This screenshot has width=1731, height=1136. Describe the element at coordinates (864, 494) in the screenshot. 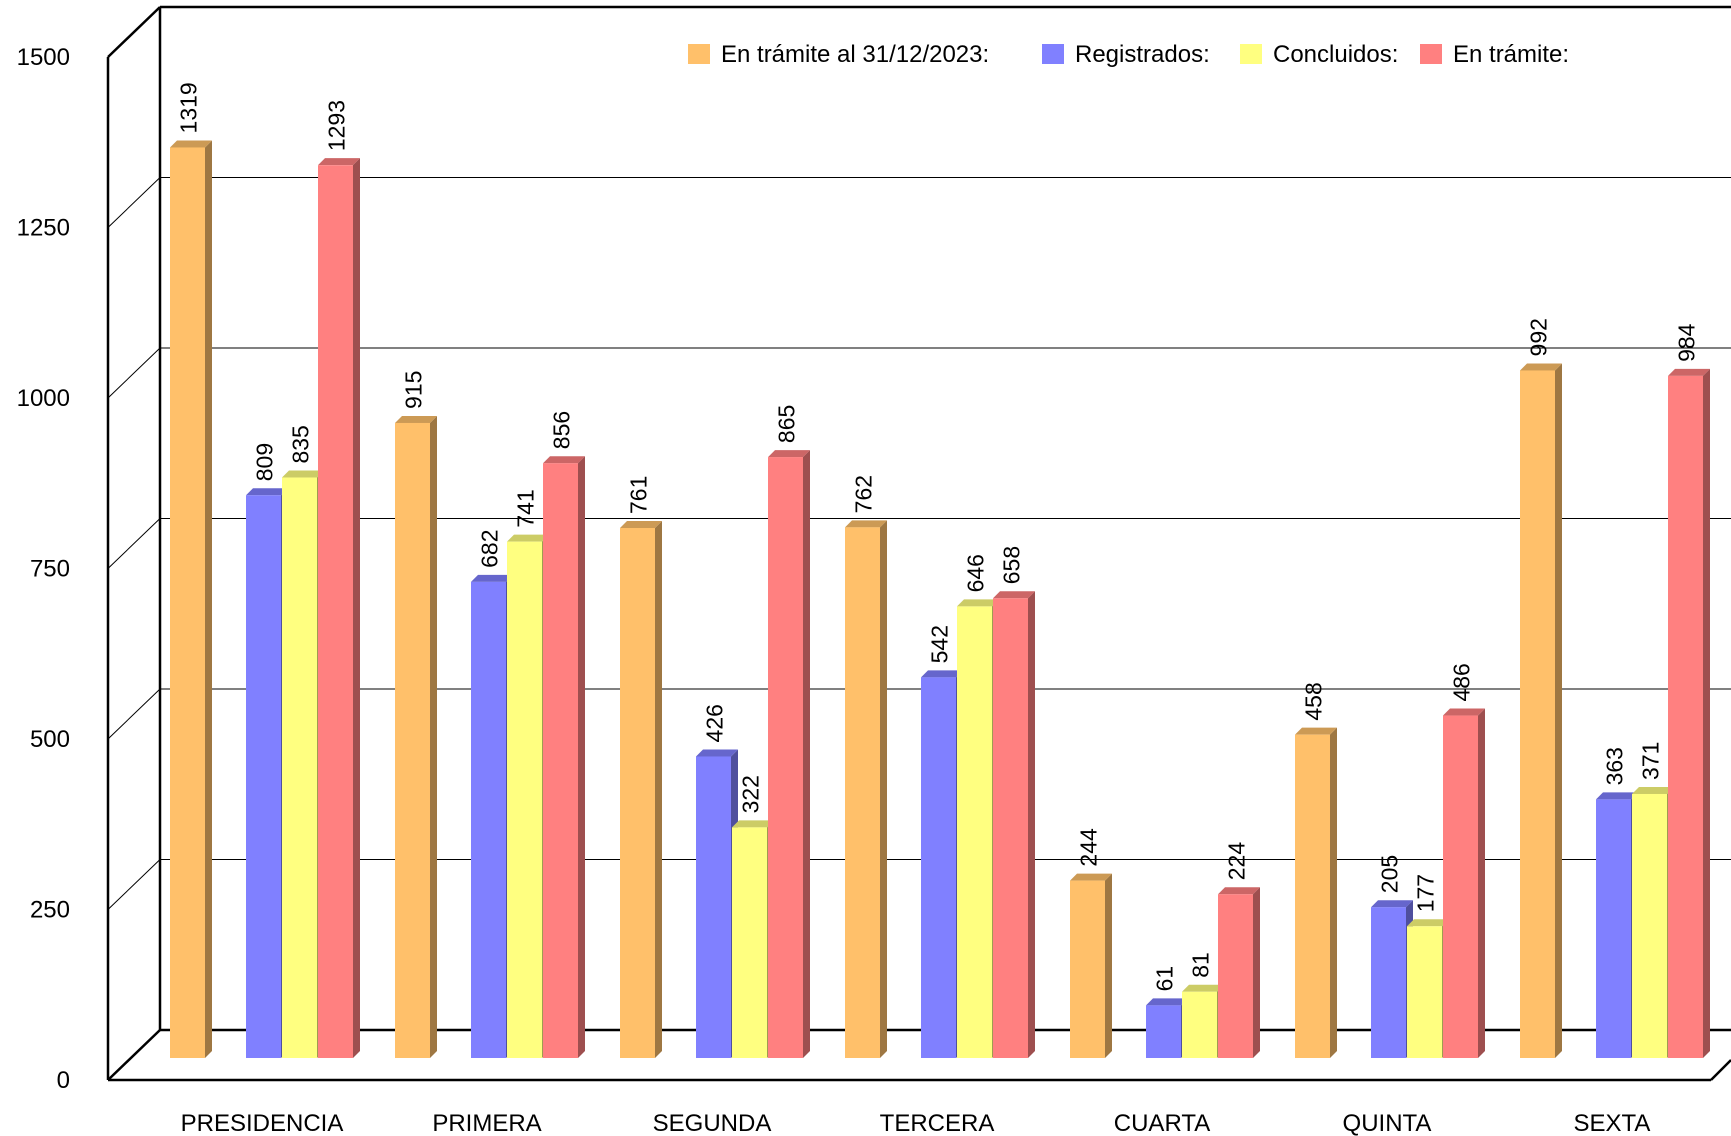

I see `value-label: 762` at that location.